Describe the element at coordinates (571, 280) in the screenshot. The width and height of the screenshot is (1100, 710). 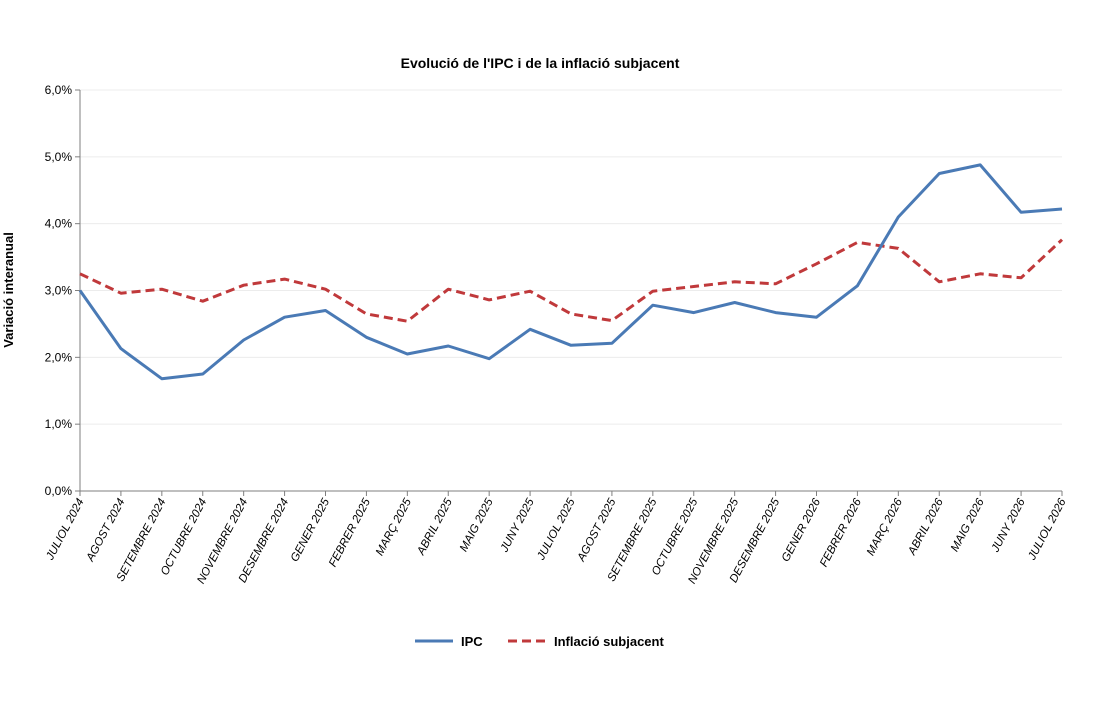
I see `series-line-inflacio-subjacent` at that location.